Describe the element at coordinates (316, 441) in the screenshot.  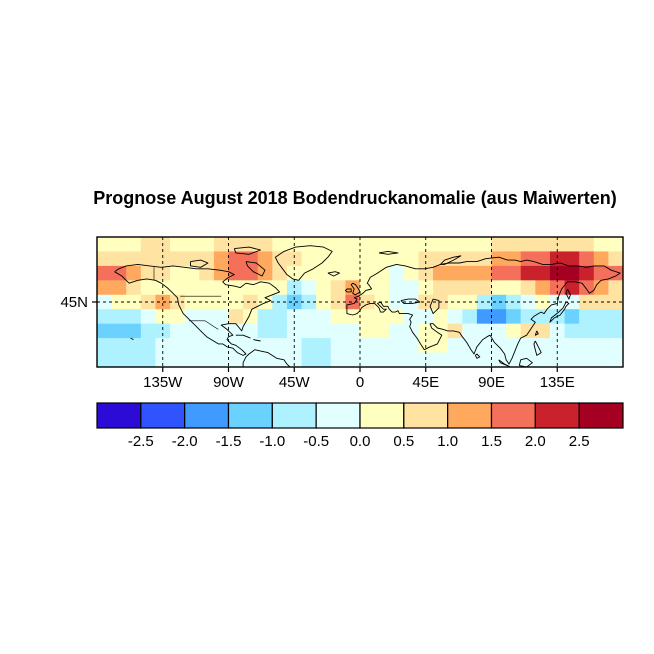
I see `colorbar-tick-label: -0.5` at that location.